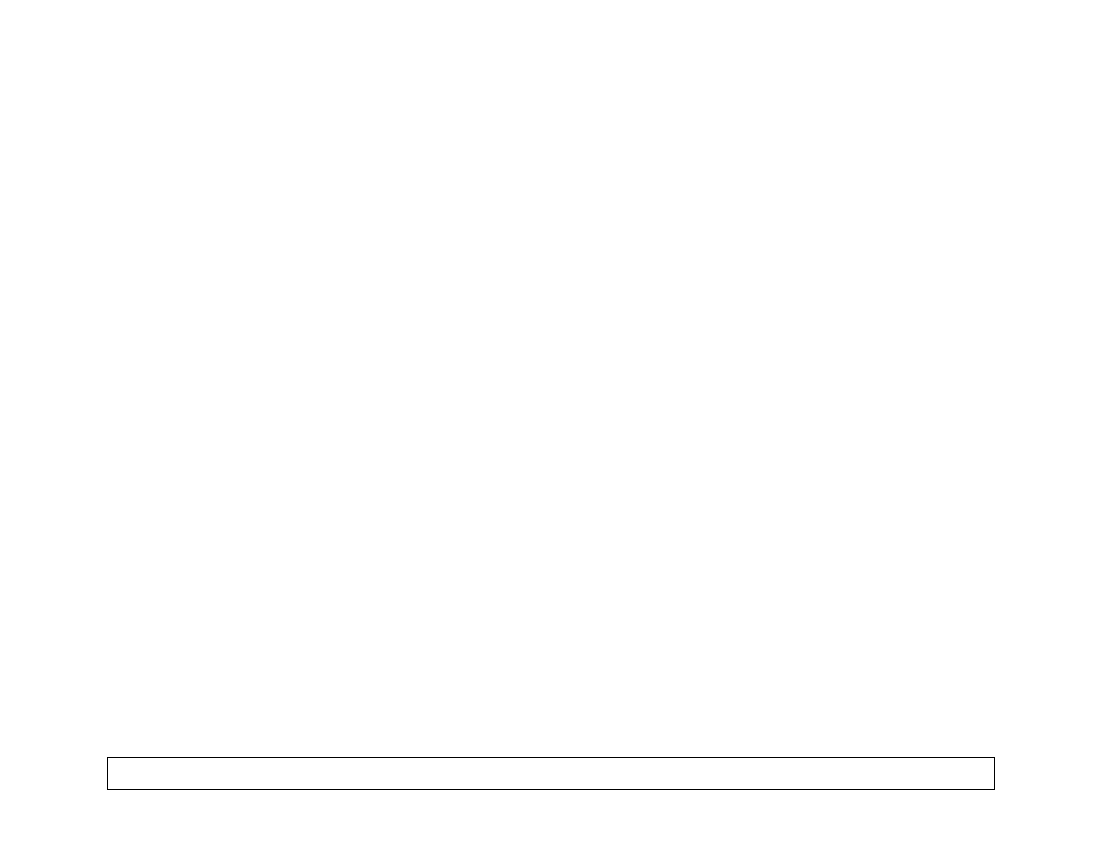  Describe the element at coordinates (551, 773) in the screenshot. I see `colorbar` at that location.